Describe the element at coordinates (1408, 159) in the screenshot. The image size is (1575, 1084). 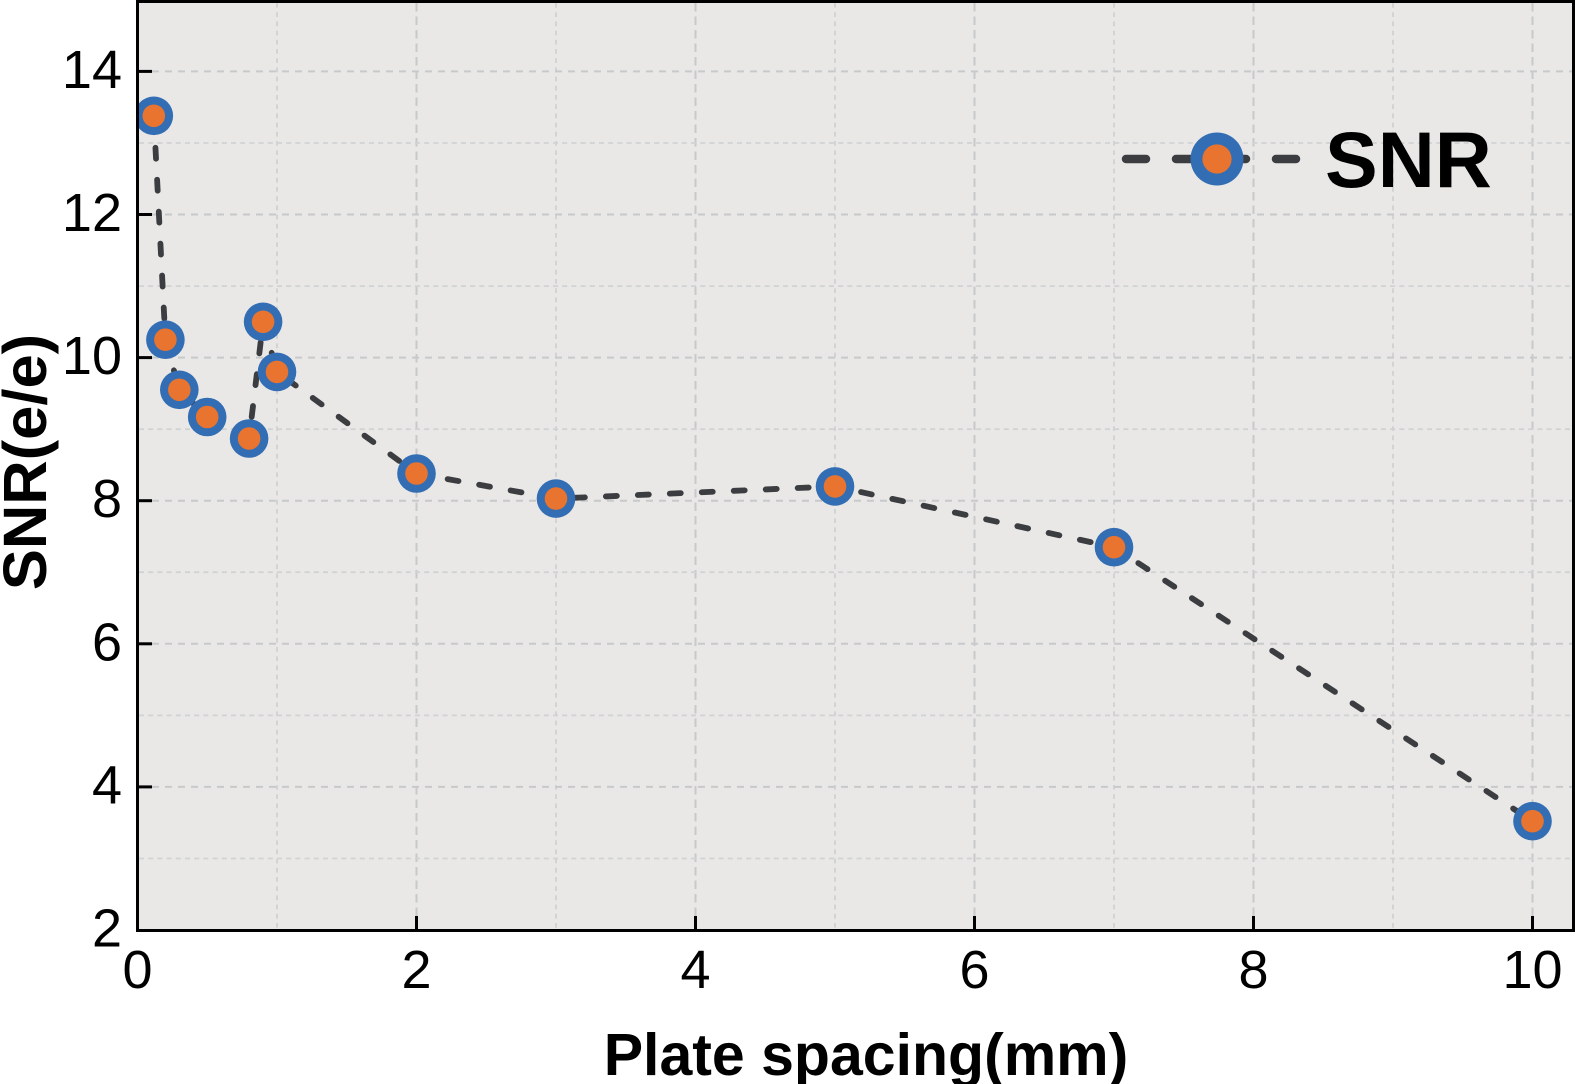
I see `svg-text: SNR` at that location.